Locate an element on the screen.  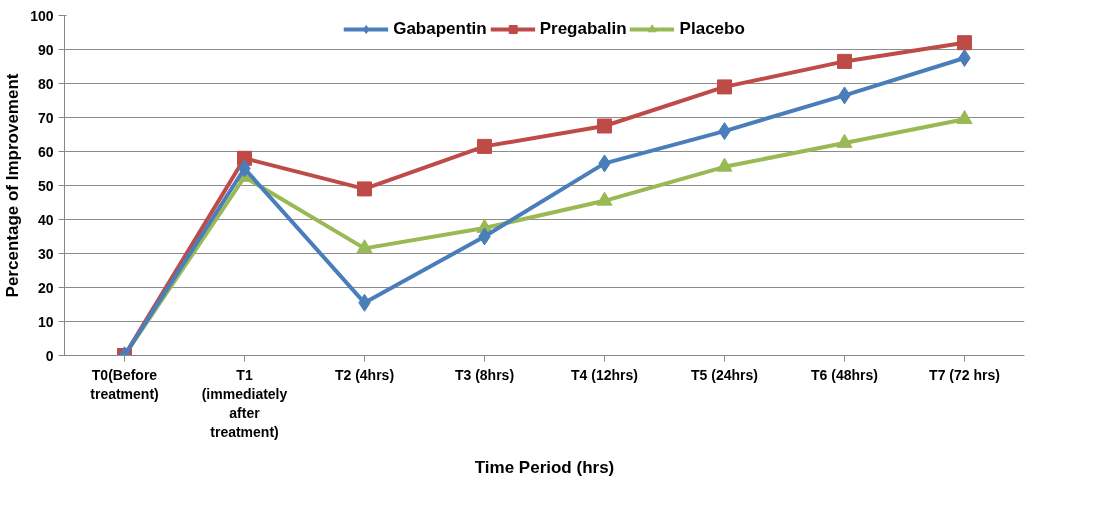
y-tick-label: 90 is located at coordinates (45, 49).